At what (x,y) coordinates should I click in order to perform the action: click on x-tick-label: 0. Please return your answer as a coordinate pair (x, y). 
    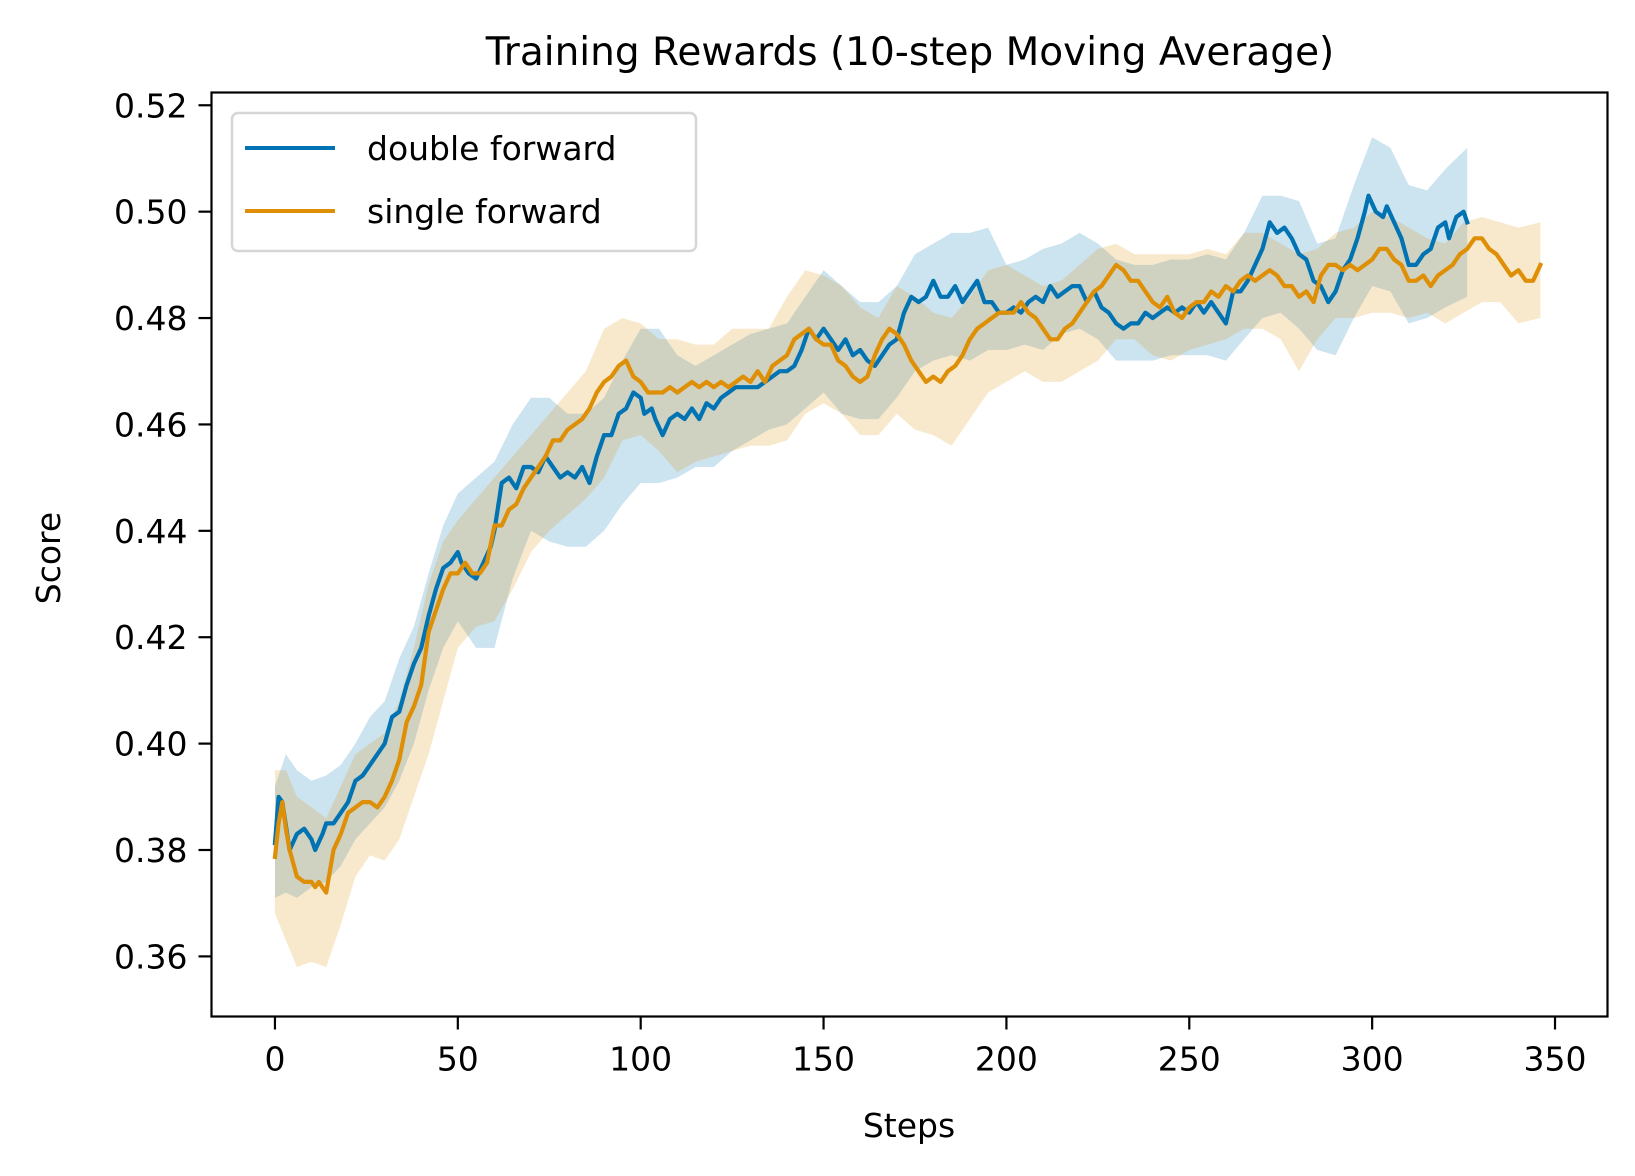
    Looking at the image, I should click on (274, 1059).